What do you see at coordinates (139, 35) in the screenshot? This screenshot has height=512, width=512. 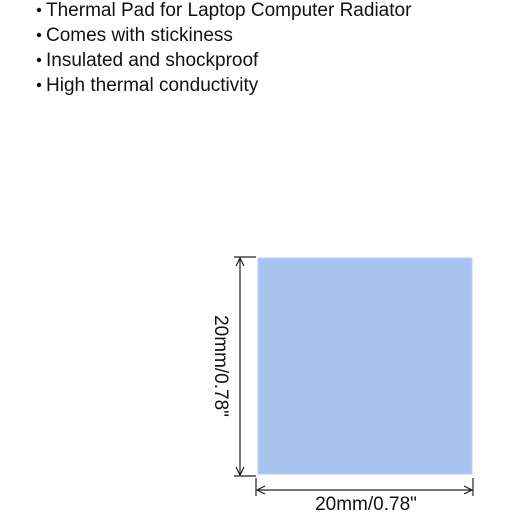 I see `feature: Comes with stickiness` at bounding box center [139, 35].